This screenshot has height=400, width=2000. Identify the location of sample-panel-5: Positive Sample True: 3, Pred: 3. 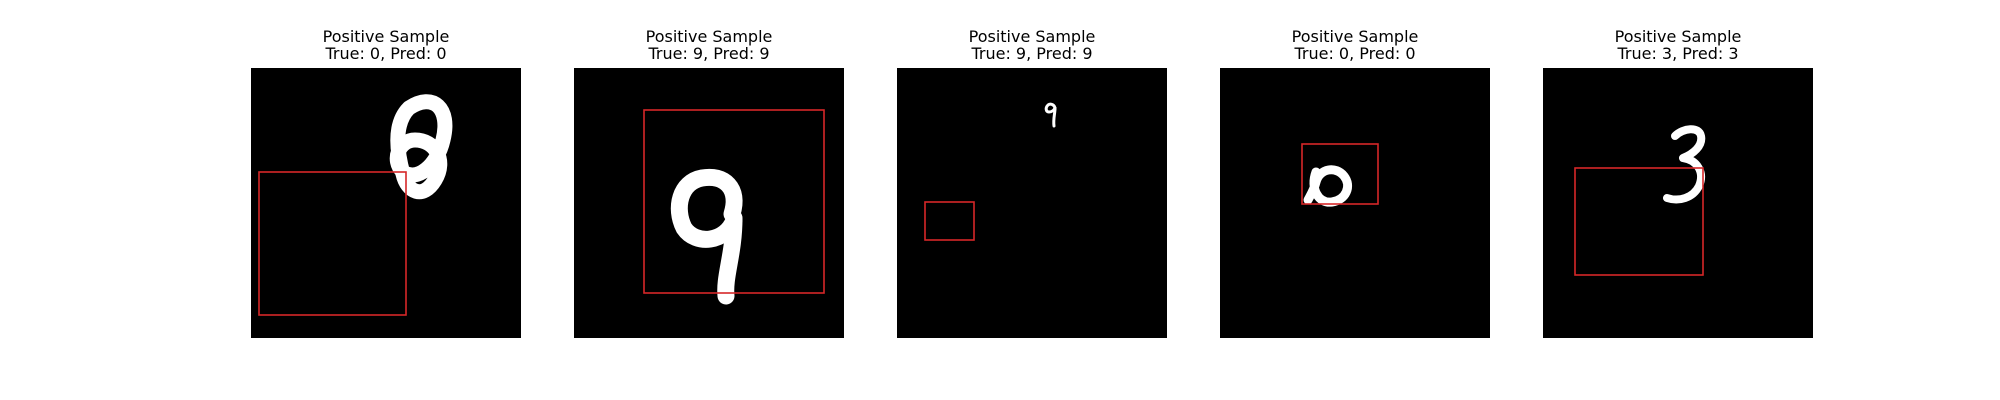
(1678, 183).